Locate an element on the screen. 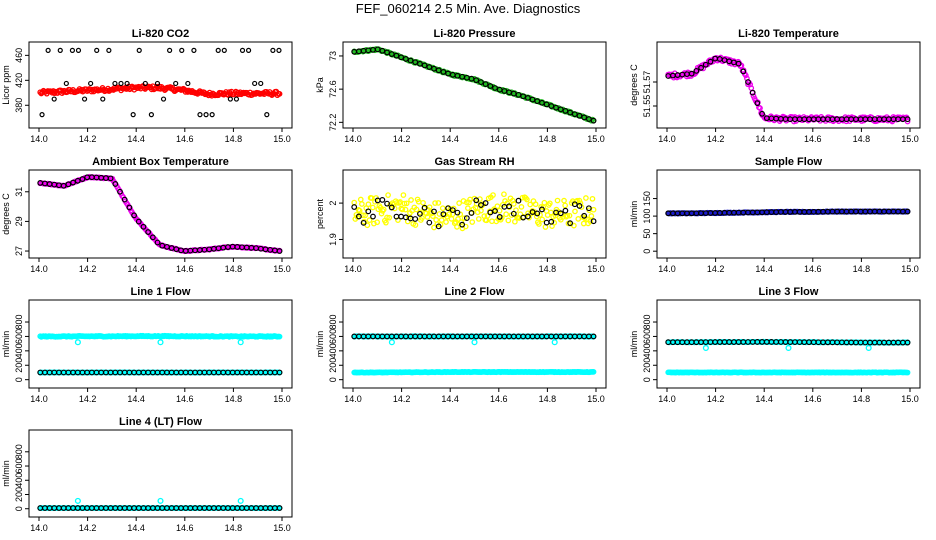  panel-title: Ambient Box Temperature is located at coordinates (160, 162).